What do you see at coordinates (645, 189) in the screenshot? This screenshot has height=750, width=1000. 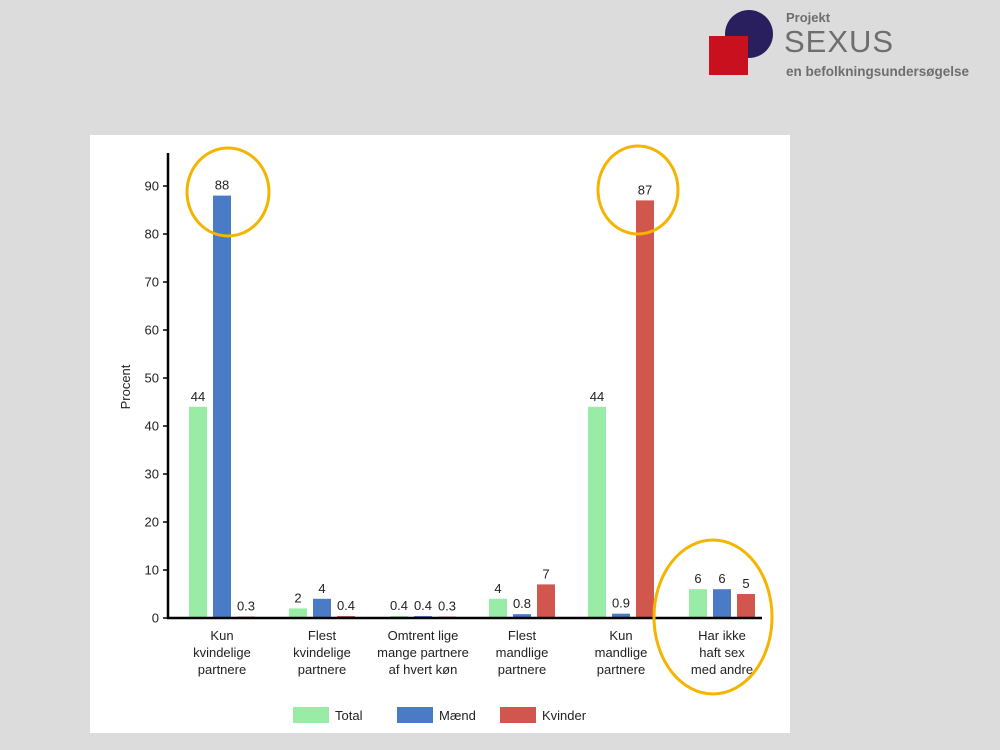 I see `data-label: 87` at bounding box center [645, 189].